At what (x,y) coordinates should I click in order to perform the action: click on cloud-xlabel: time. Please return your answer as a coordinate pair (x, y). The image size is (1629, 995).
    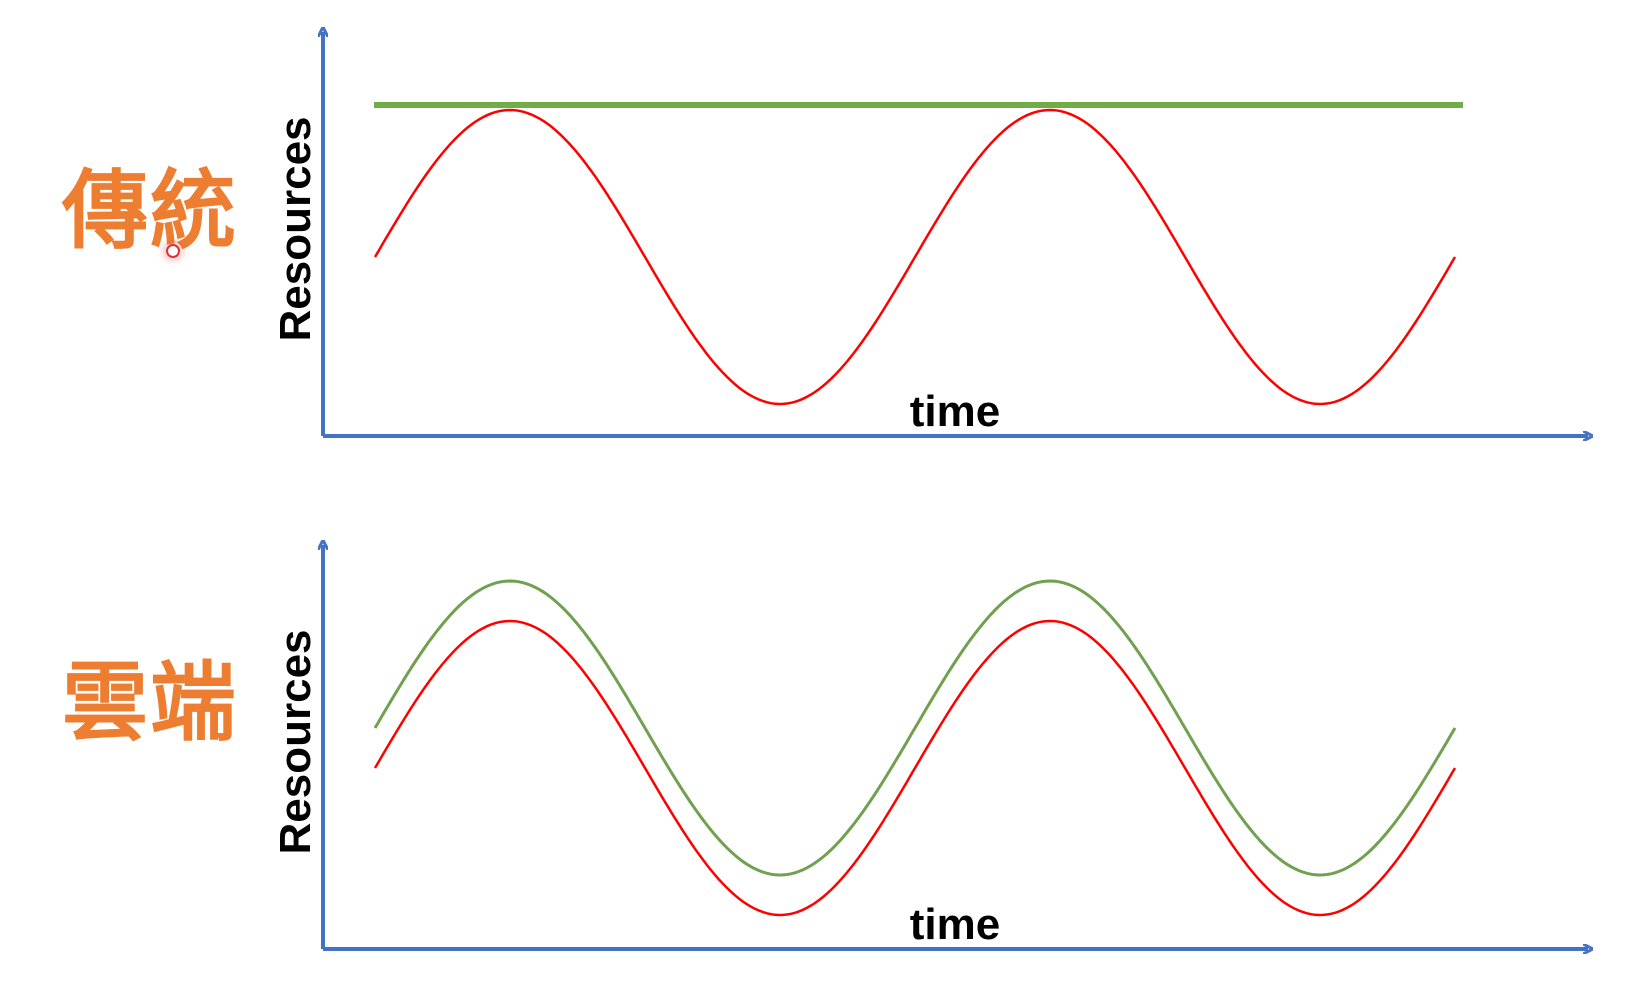
    Looking at the image, I should click on (955, 924).